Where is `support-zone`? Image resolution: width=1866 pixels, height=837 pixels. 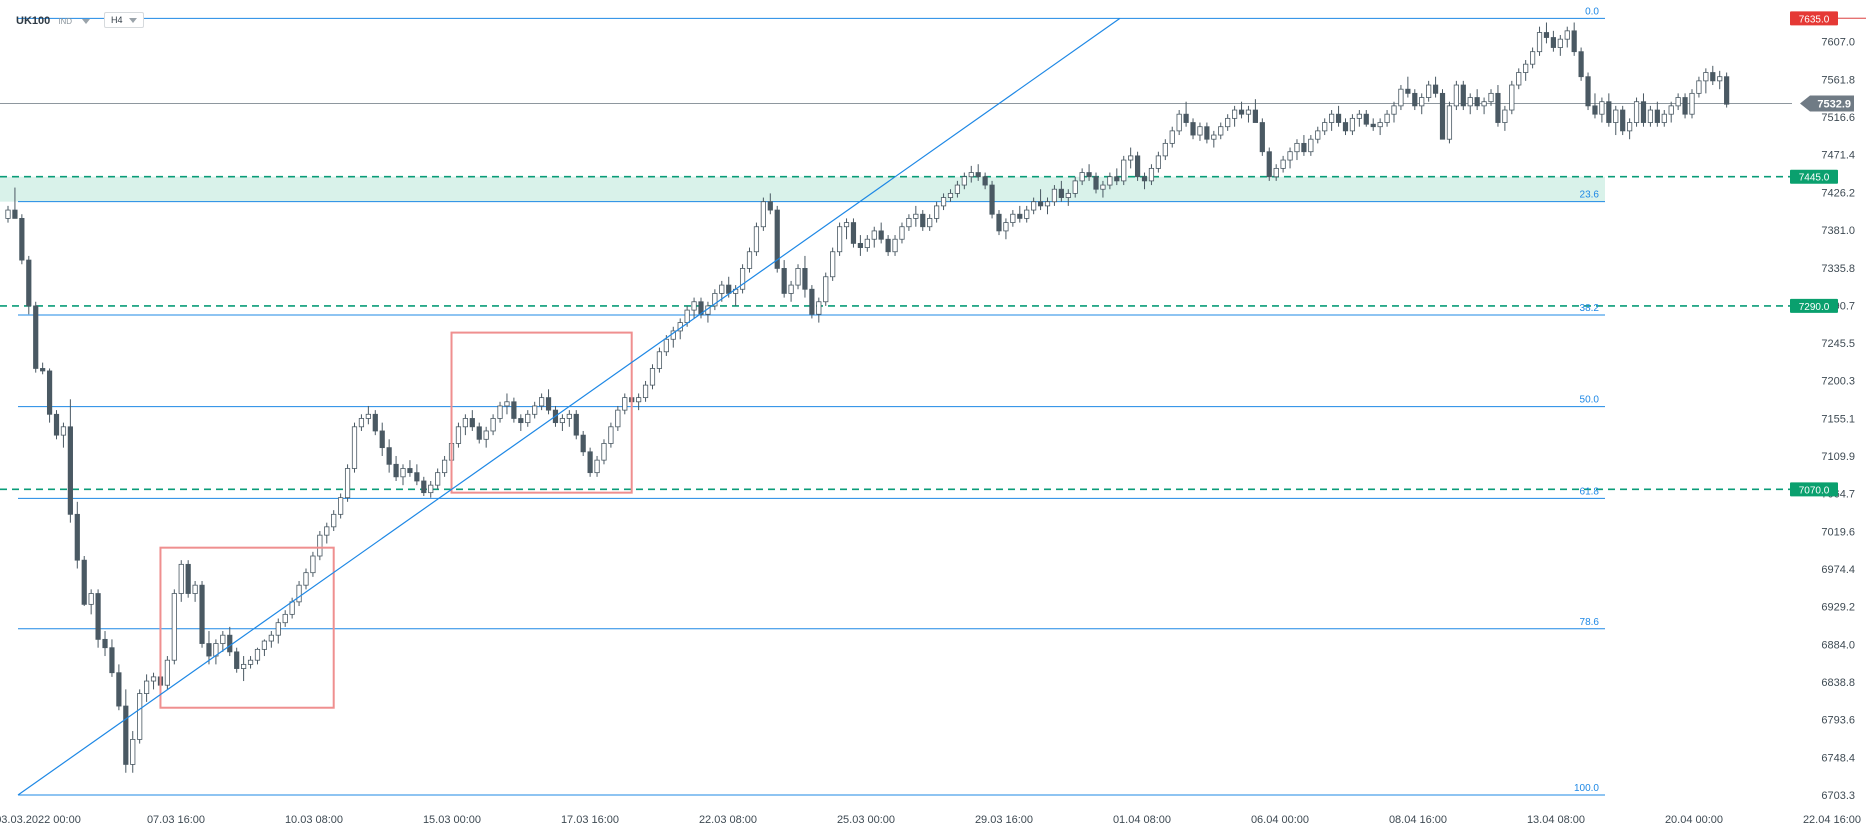 support-zone is located at coordinates (802, 189).